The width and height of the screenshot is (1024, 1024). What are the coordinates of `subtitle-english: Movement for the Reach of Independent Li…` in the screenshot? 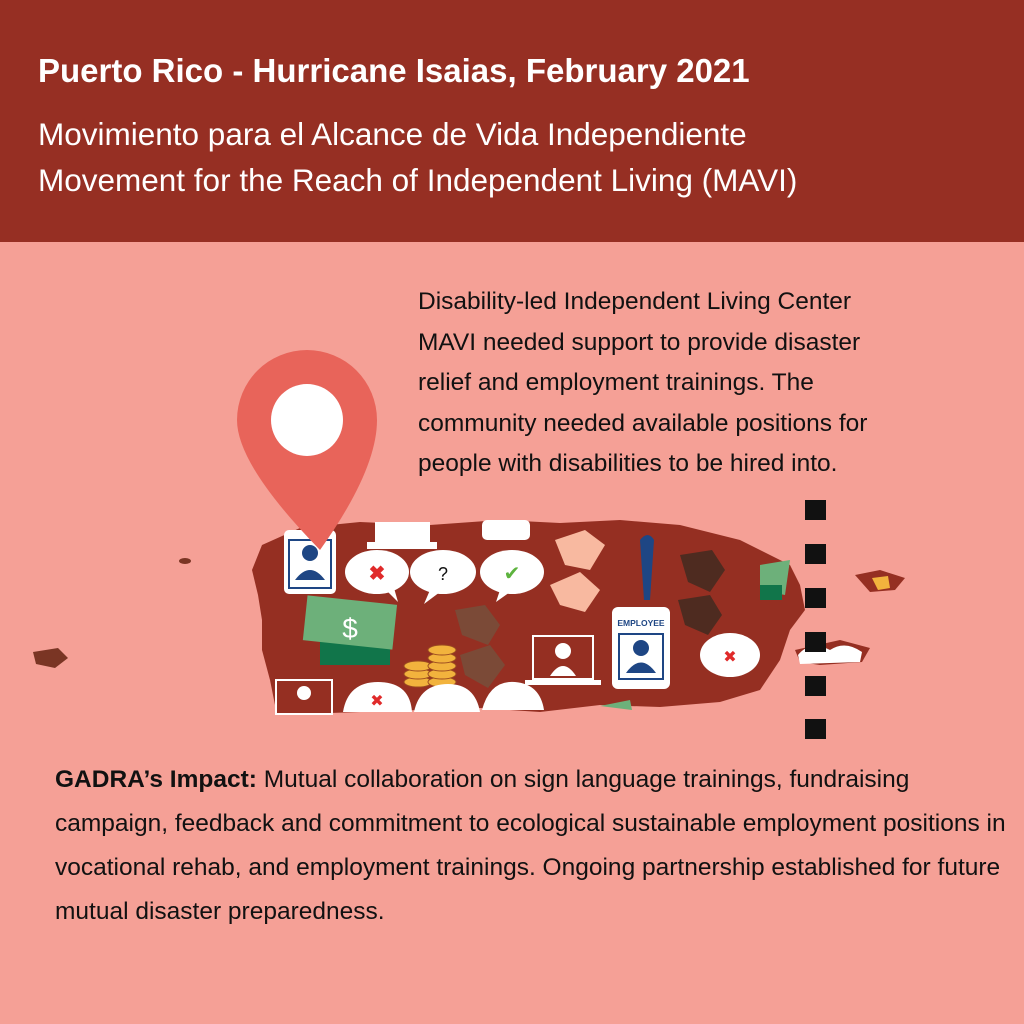 It's located at (418, 180).